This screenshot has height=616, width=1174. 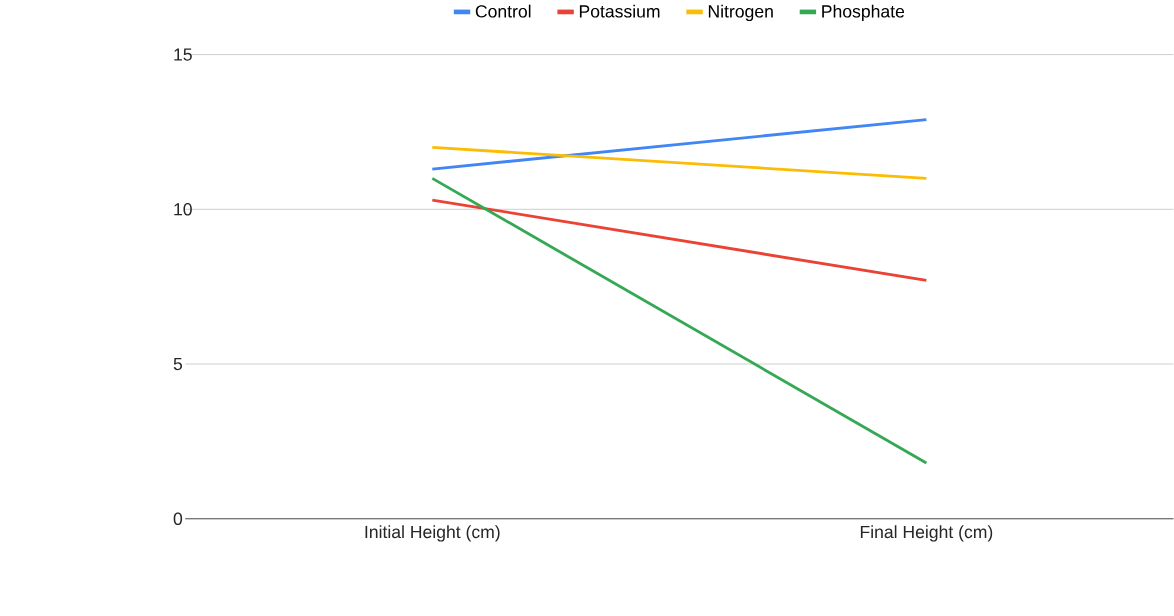 I want to click on x-tick-label: Final Height (cm), so click(x=926, y=533).